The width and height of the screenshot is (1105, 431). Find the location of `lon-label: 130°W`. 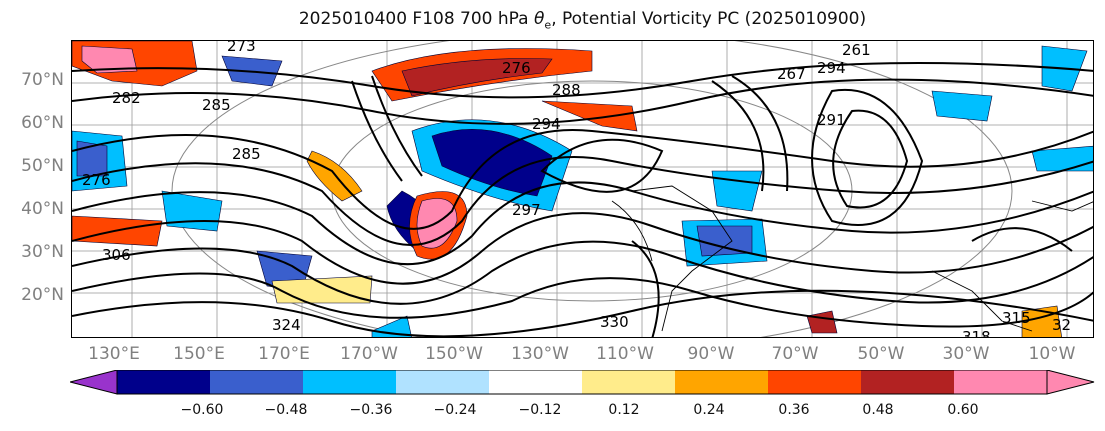

lon-label: 130°W is located at coordinates (540, 354).